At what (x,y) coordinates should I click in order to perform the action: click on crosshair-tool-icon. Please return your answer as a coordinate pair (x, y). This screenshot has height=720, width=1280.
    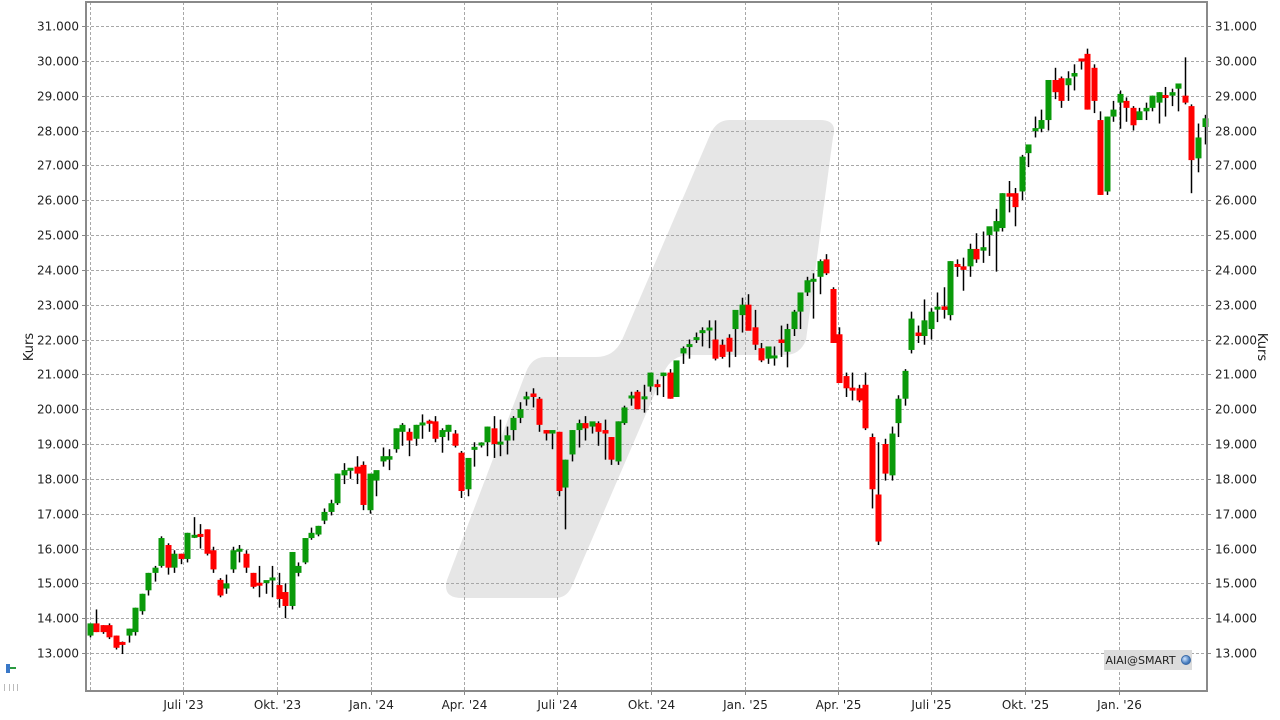
    Looking at the image, I should click on (8, 668).